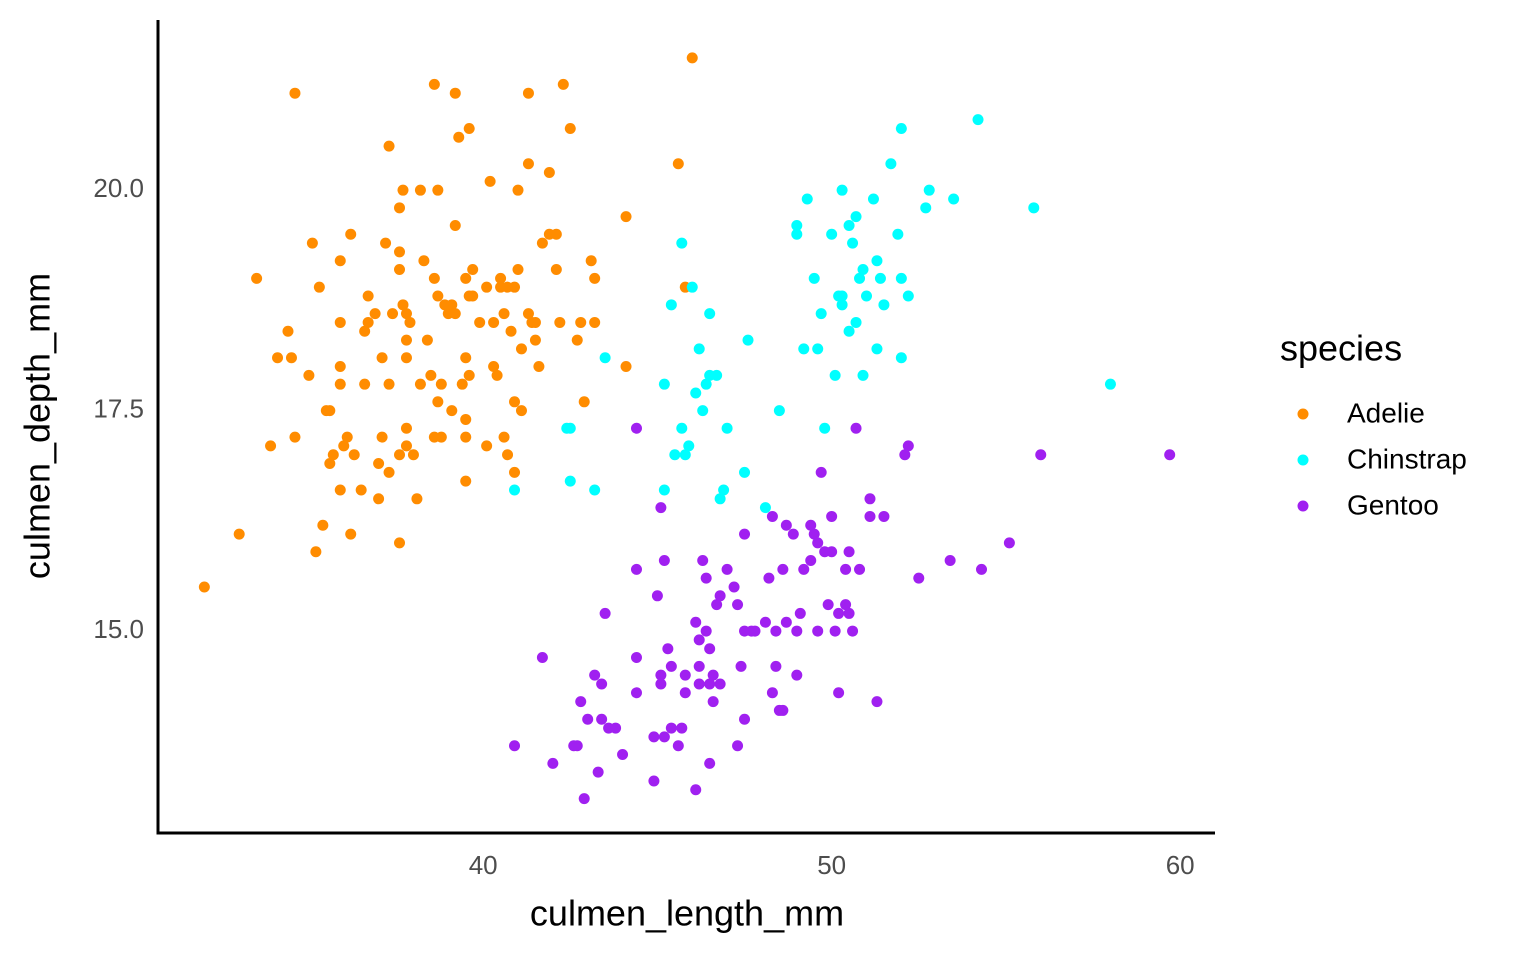 This screenshot has width=1536, height=960. I want to click on x-tick-label: 40, so click(483, 865).